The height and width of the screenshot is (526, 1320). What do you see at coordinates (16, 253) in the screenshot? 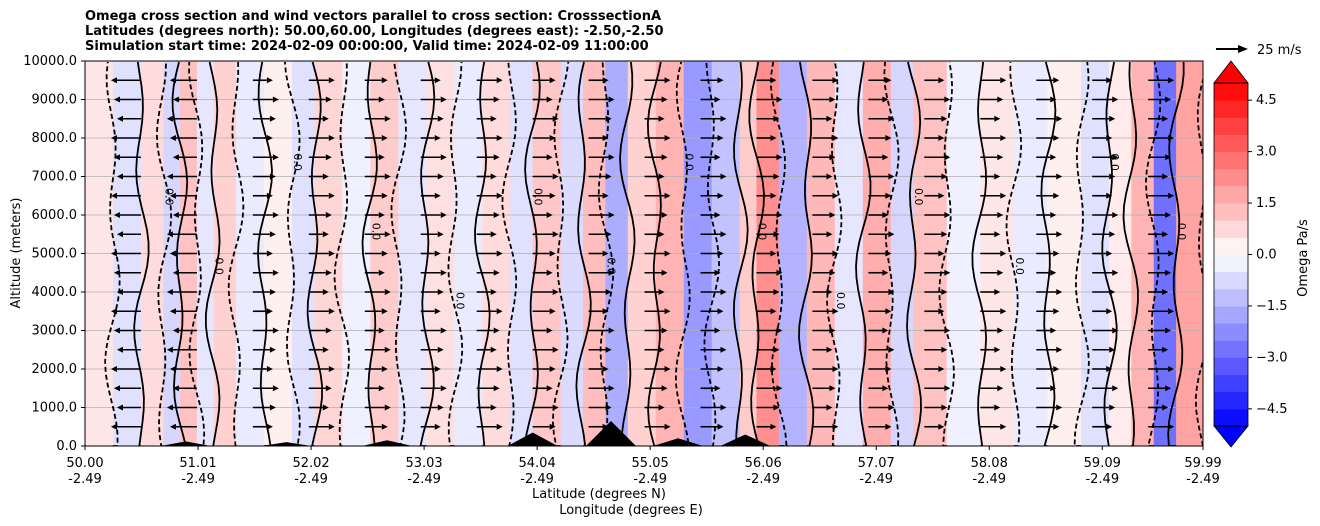
I see `y-axis-label: Altitude (meters)` at bounding box center [16, 253].